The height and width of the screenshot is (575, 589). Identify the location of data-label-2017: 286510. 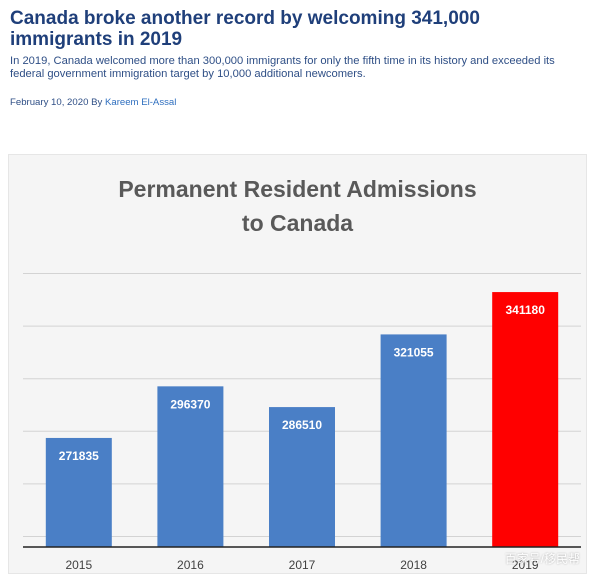
(302, 425).